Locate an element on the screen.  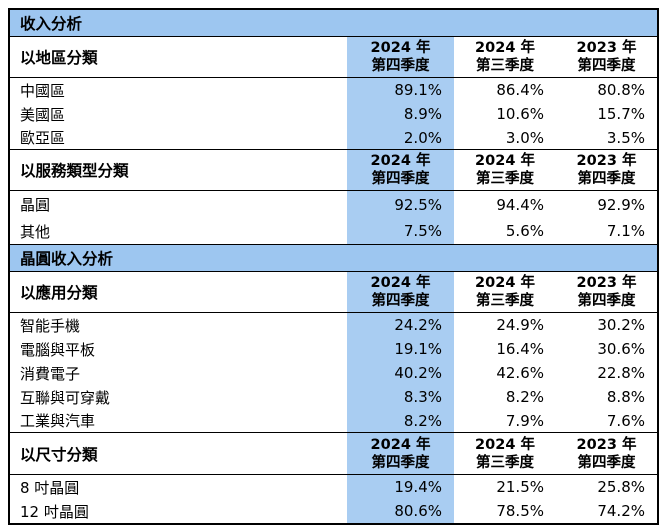
value-cell-highlight: 8.3% is located at coordinates (400, 397).